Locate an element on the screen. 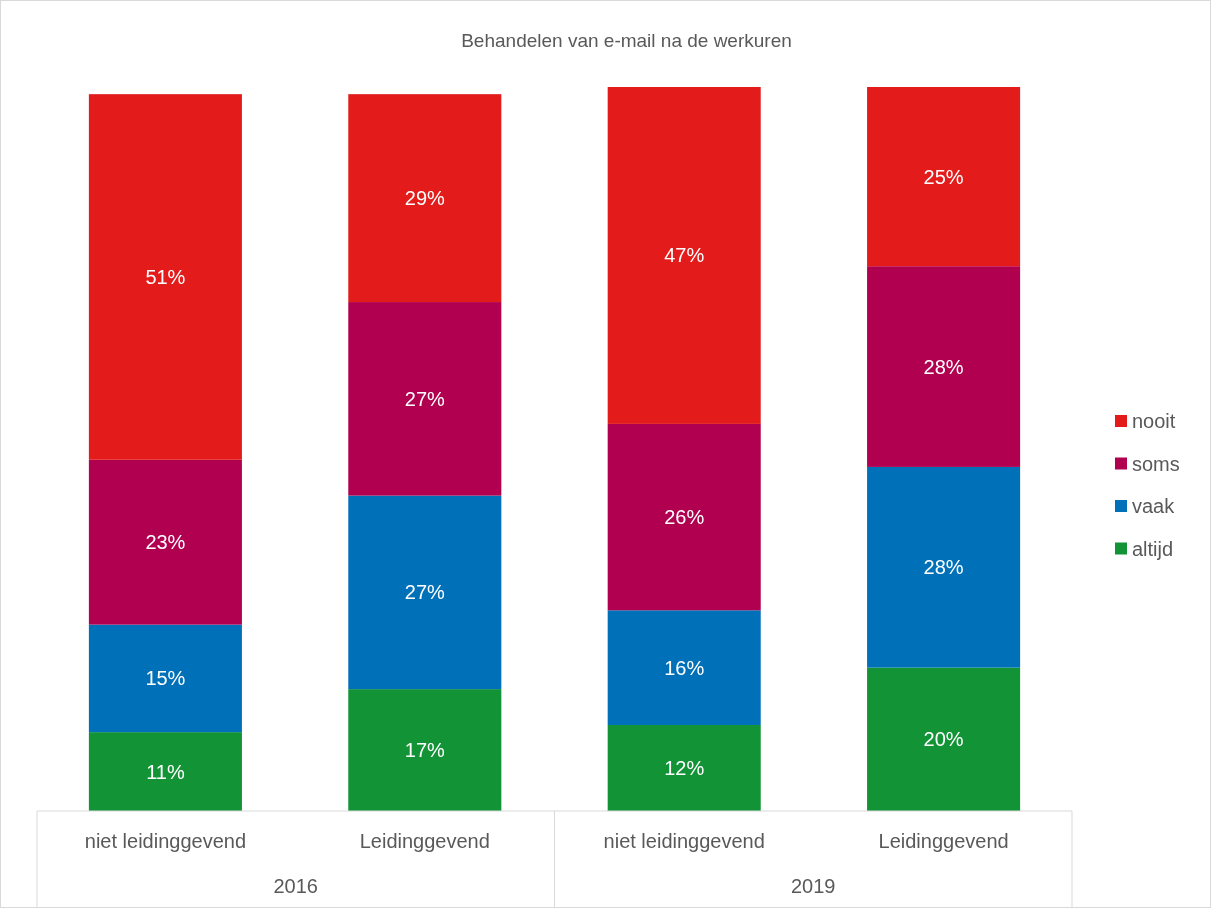  data-label: 11% is located at coordinates (165, 771).